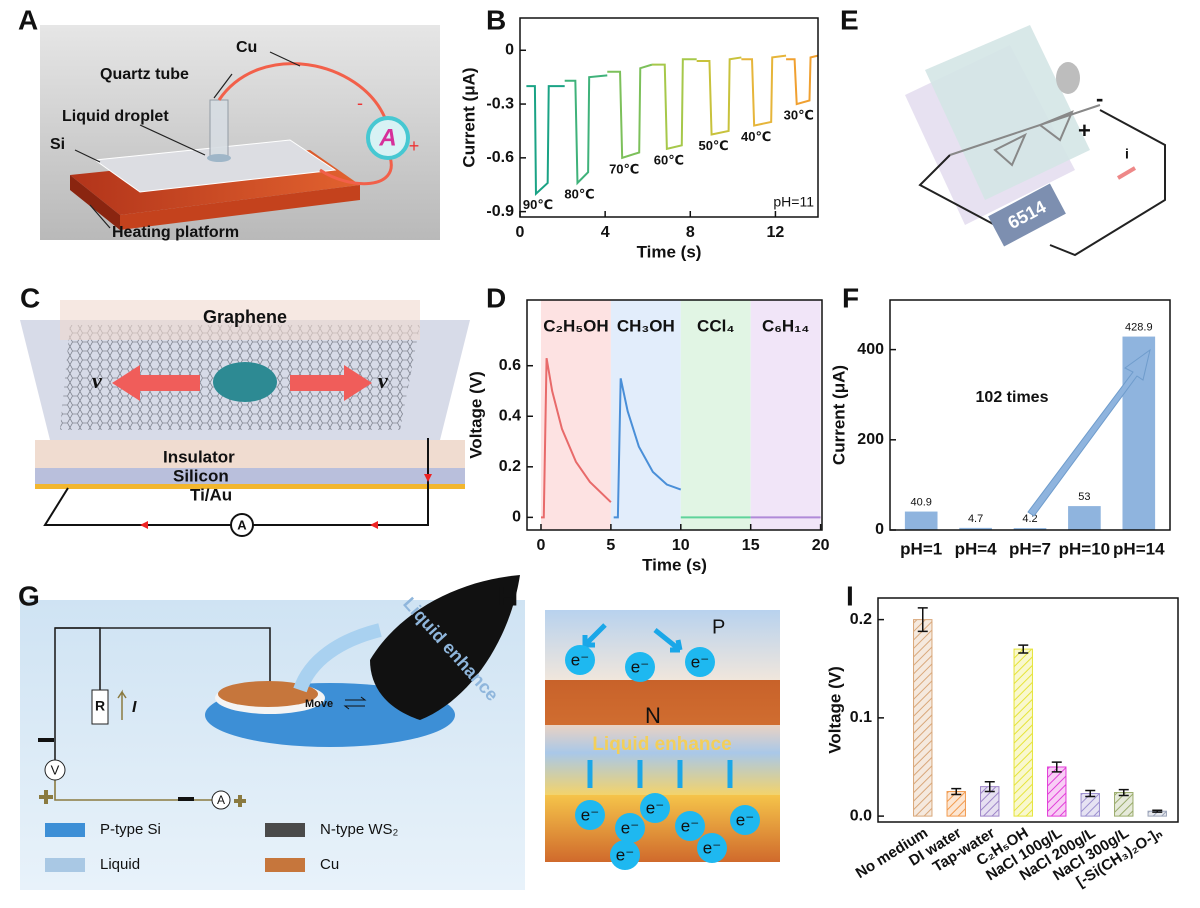  I want to click on annotation: 102 times, so click(1012, 397).